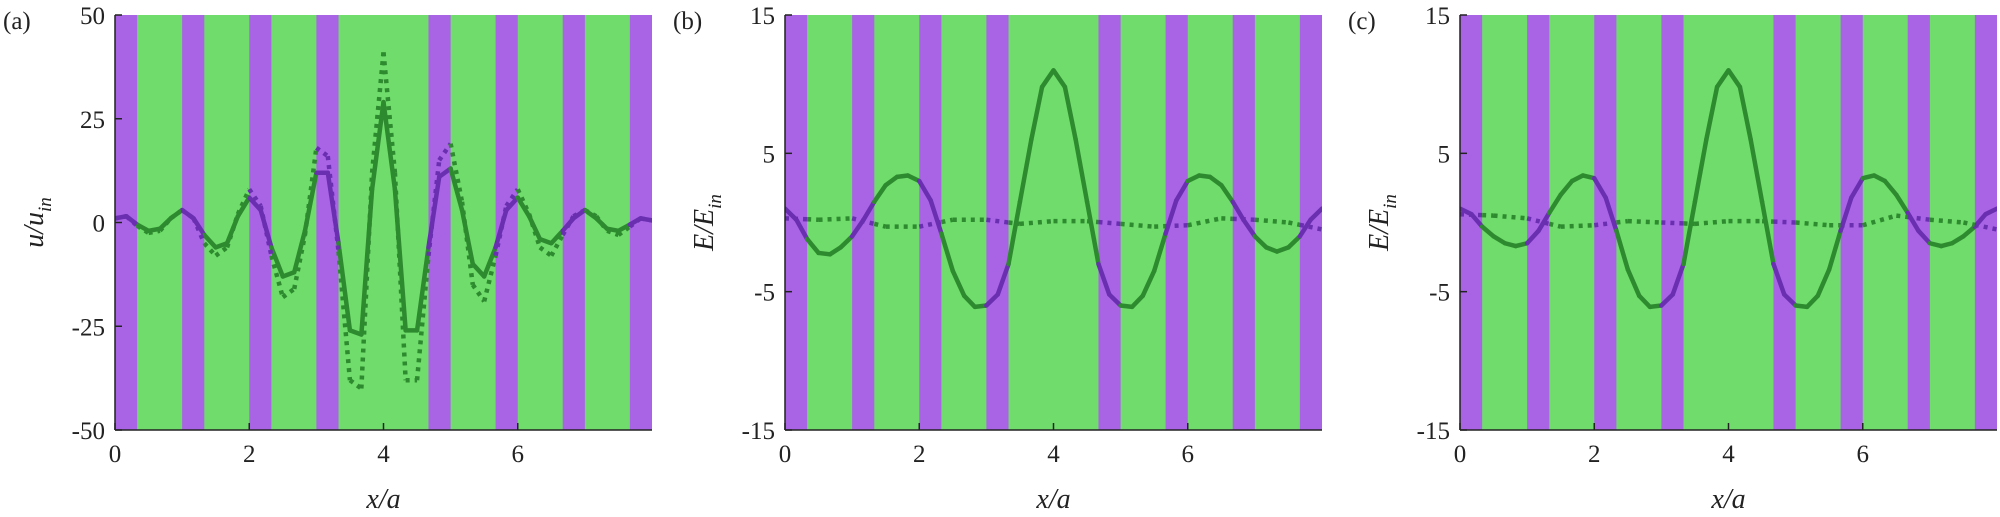 The height and width of the screenshot is (517, 2000). Describe the element at coordinates (17, 21) in the screenshot. I see `panel-label: (a)` at that location.